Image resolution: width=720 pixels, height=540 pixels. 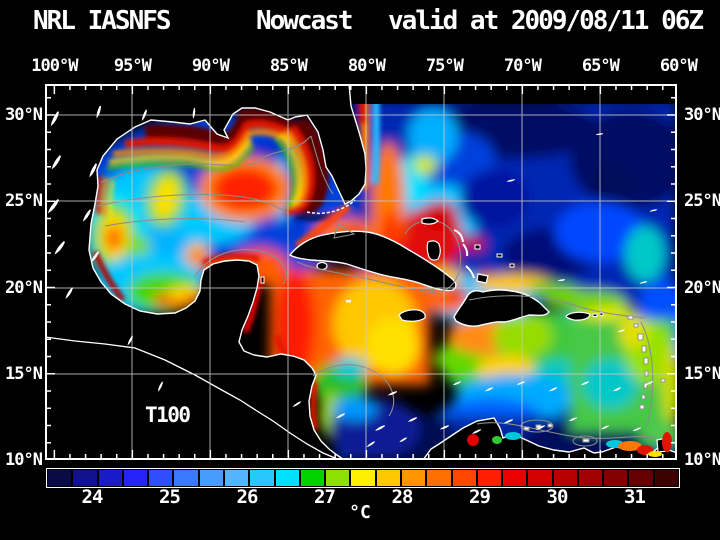 What do you see at coordinates (167, 415) in the screenshot?
I see `depth-level-label: T100` at bounding box center [167, 415].